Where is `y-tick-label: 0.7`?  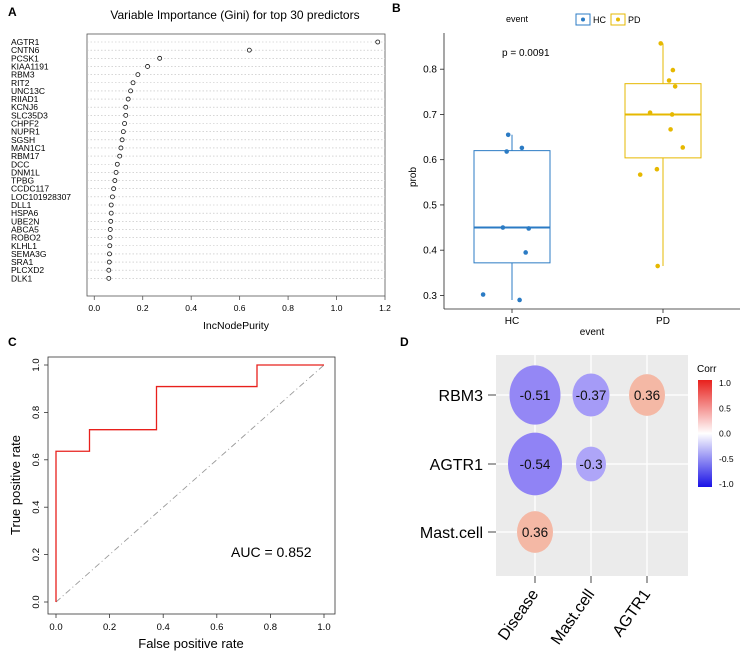 y-tick-label: 0.7 is located at coordinates (430, 115).